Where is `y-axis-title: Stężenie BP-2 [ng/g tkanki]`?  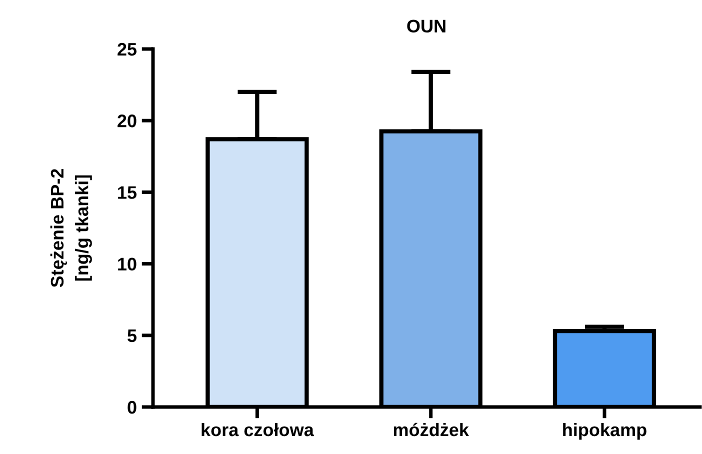 y-axis-title: Stężenie BP-2 [ng/g tkanki] is located at coordinates (71, 228).